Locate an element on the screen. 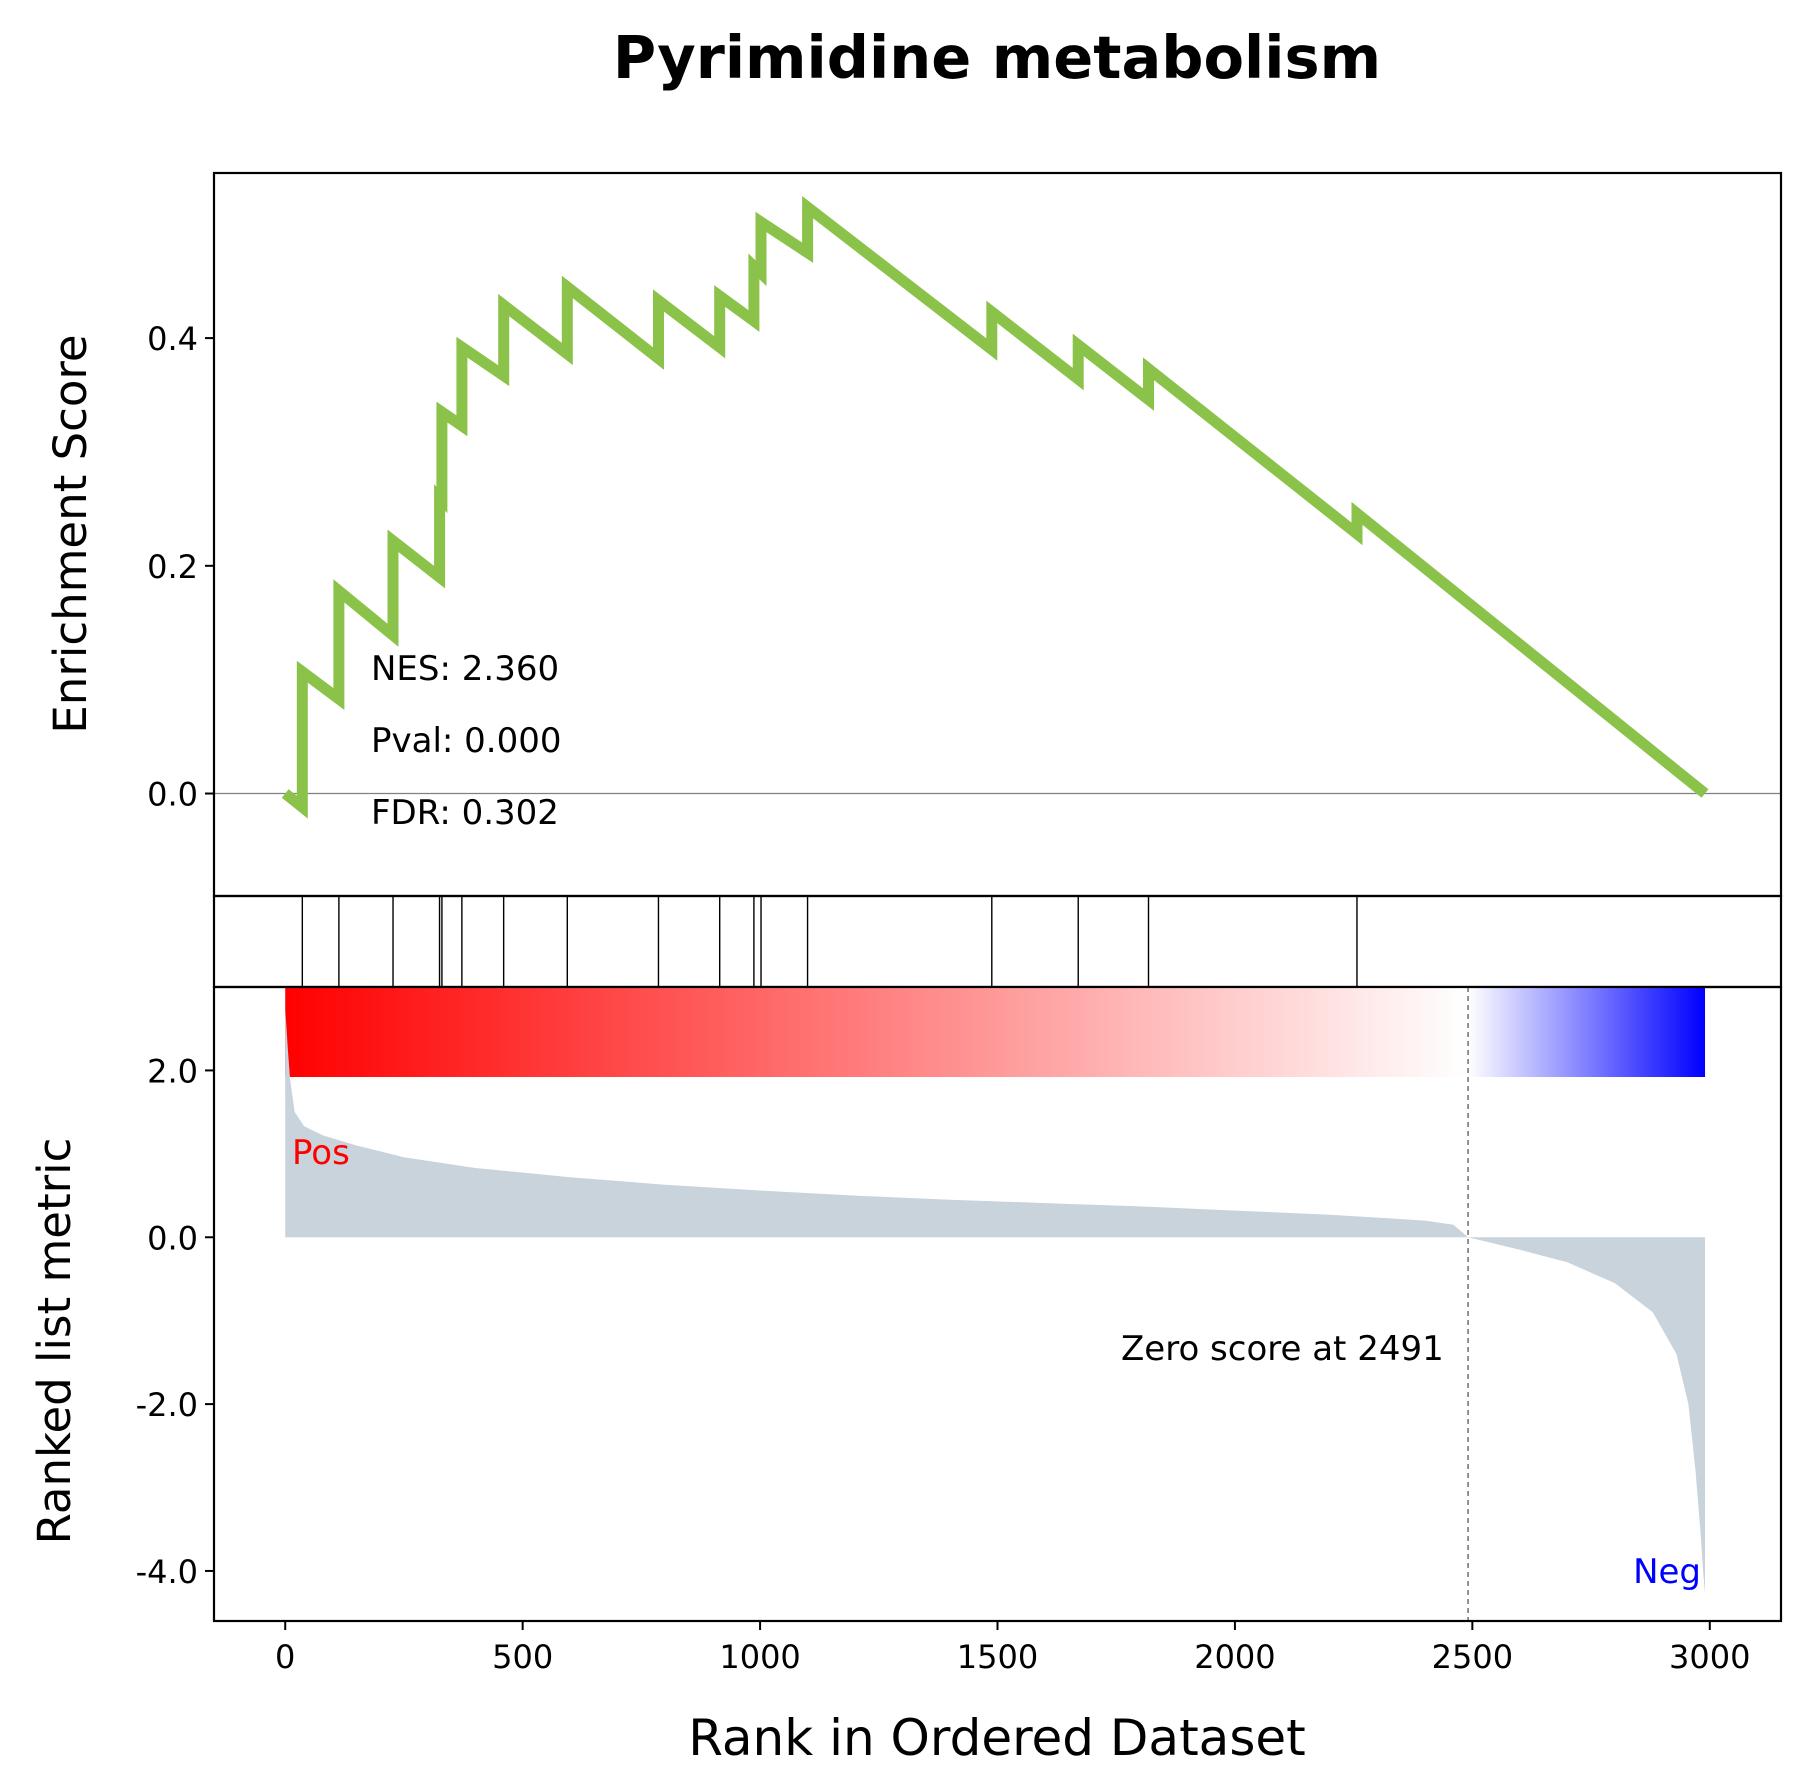 This screenshot has height=1786, width=1807. x-axis-label: Rank in Ordered Dataset is located at coordinates (996, 1738).